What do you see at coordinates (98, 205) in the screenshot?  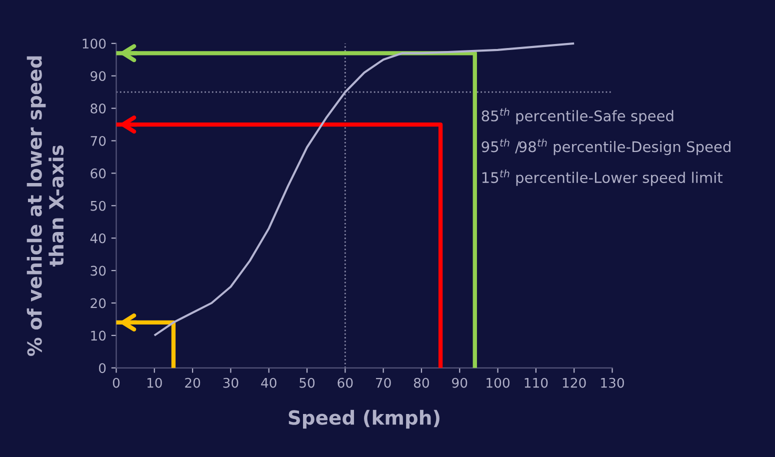 I see `y-tick-label: 50` at bounding box center [98, 205].